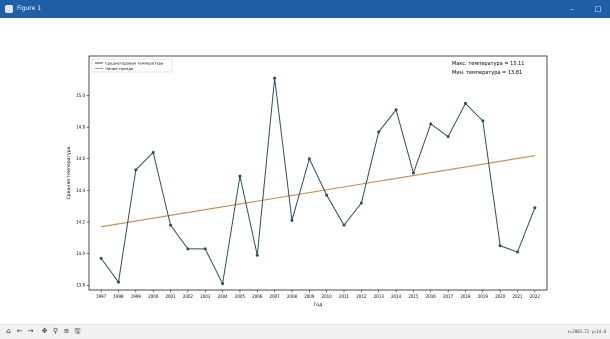  What do you see at coordinates (30, 331) in the screenshot?
I see `forward-icon: →` at bounding box center [30, 331].